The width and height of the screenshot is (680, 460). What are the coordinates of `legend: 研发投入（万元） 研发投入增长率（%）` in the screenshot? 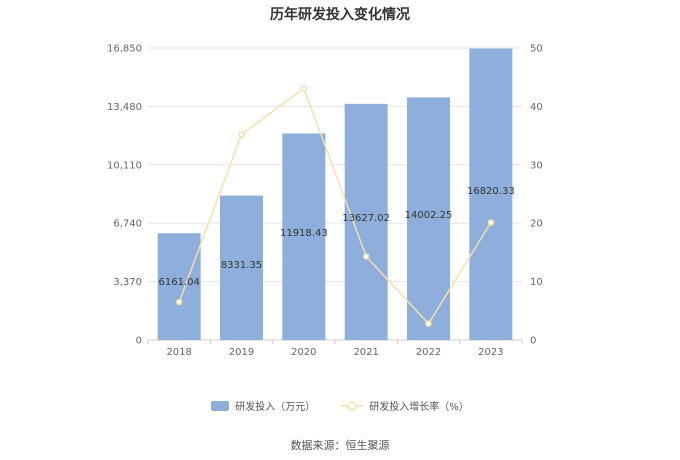 It's located at (340, 405).